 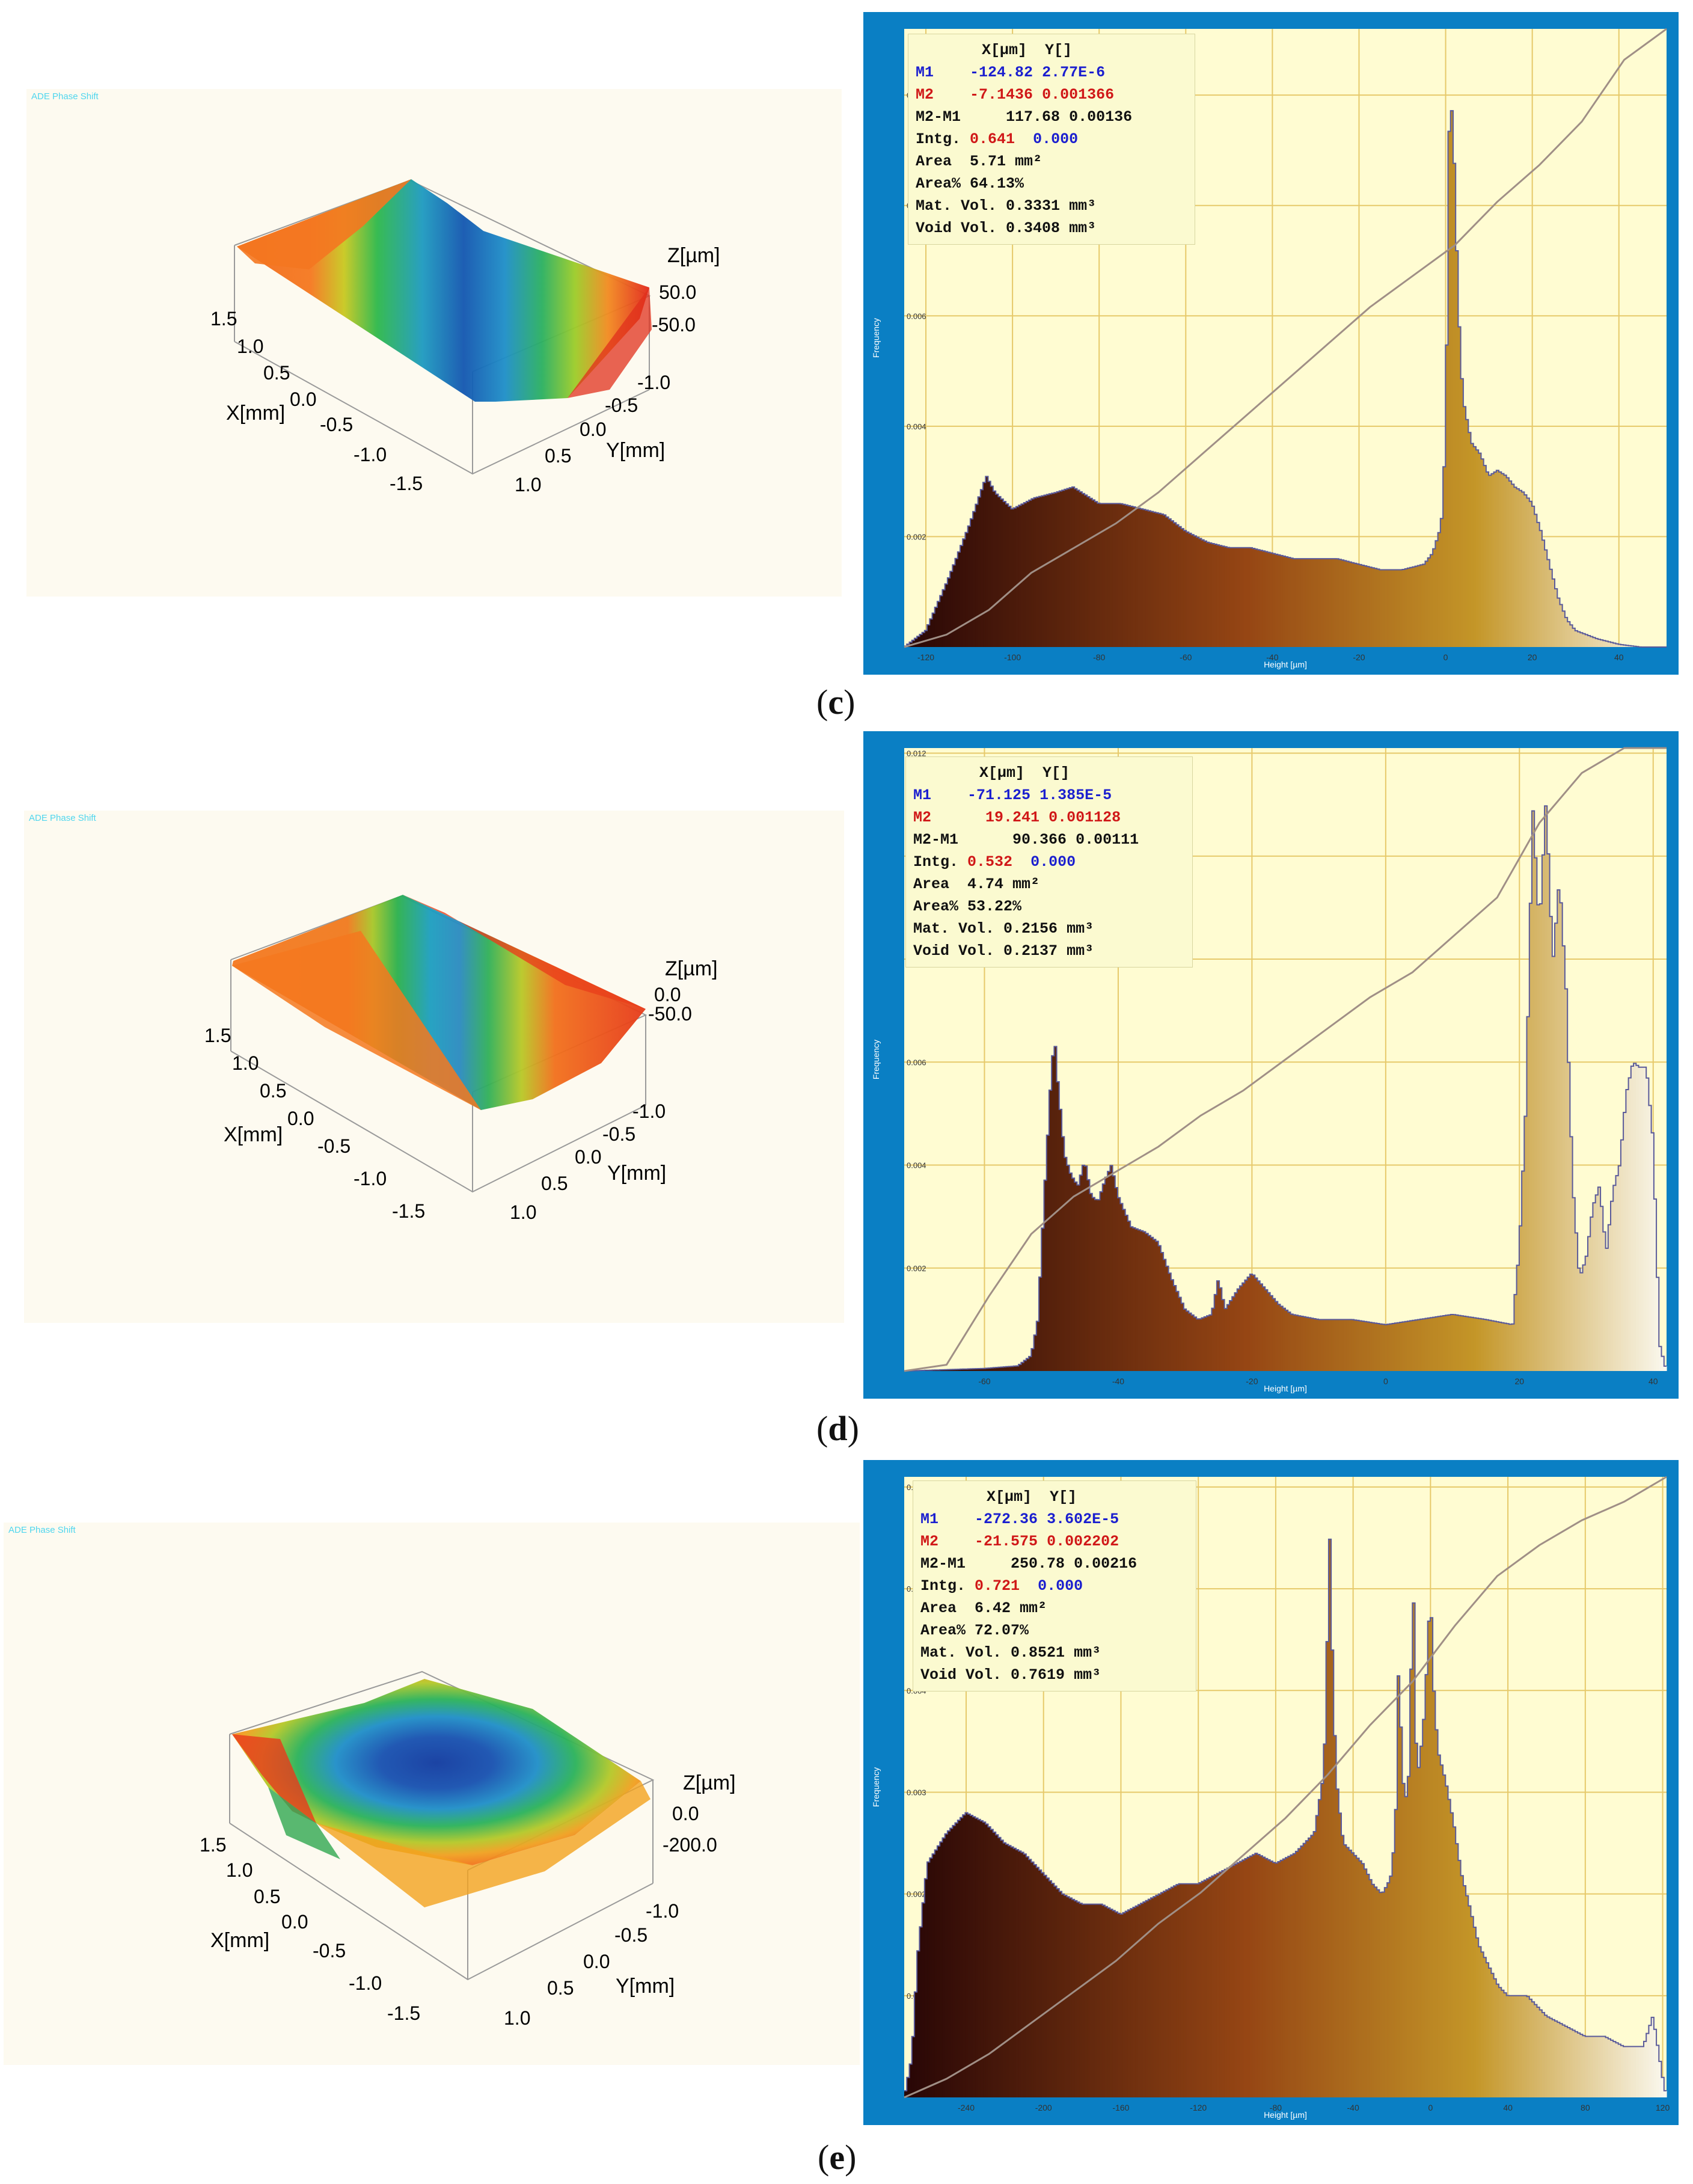 I want to click on x-tick-label: -60, so click(x=984, y=1381).